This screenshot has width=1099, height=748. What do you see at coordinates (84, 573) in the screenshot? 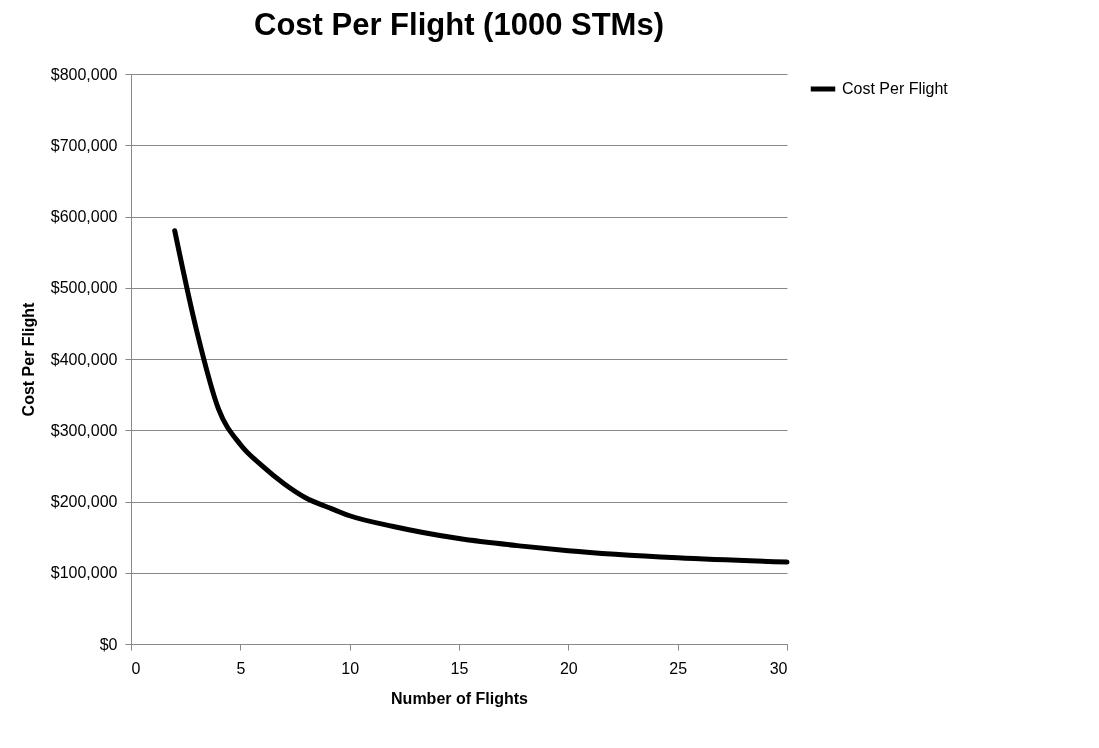
I see `y-tick-label: $100,000` at bounding box center [84, 573].